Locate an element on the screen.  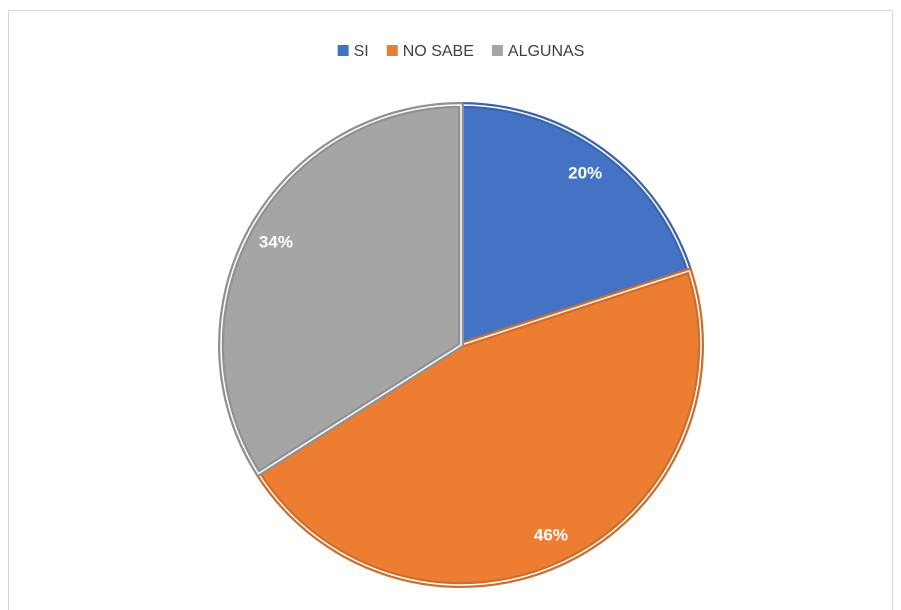
data-label: 34% is located at coordinates (276, 242).